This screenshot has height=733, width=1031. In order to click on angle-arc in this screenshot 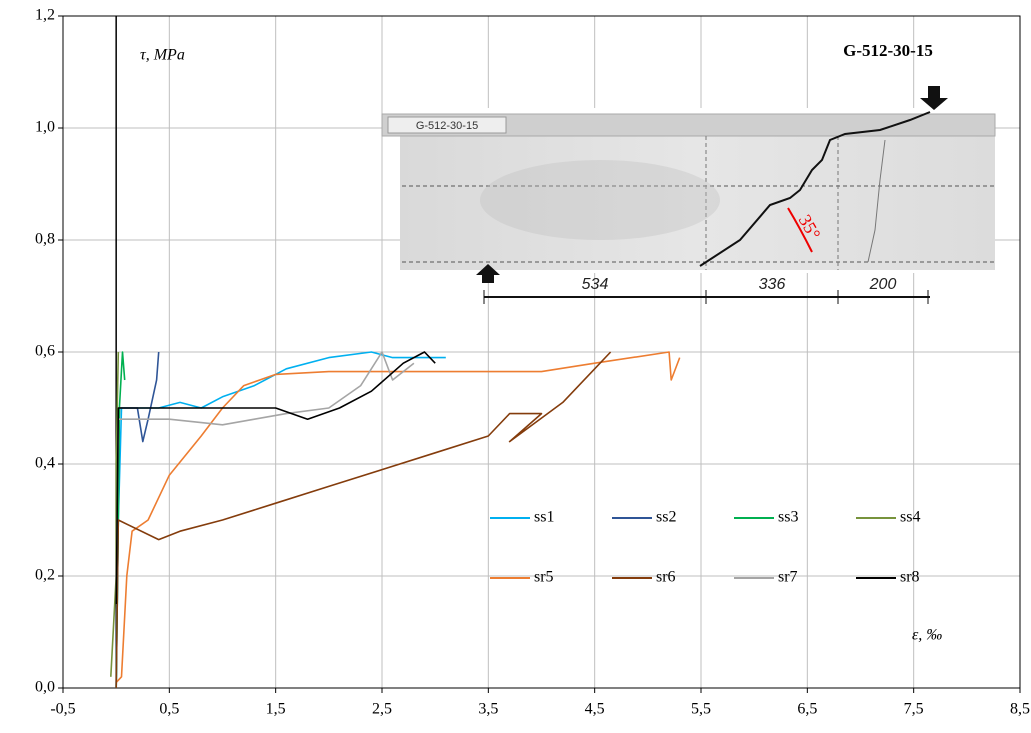, I will do `click(800, 230)`.